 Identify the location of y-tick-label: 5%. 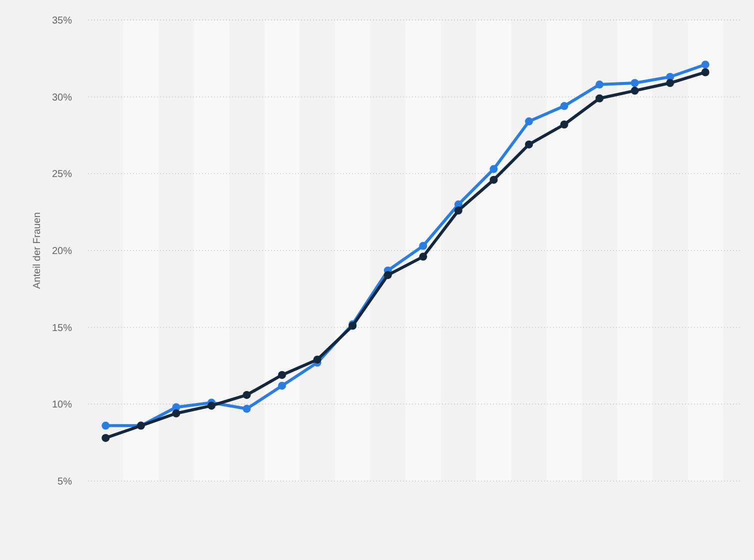
(65, 482).